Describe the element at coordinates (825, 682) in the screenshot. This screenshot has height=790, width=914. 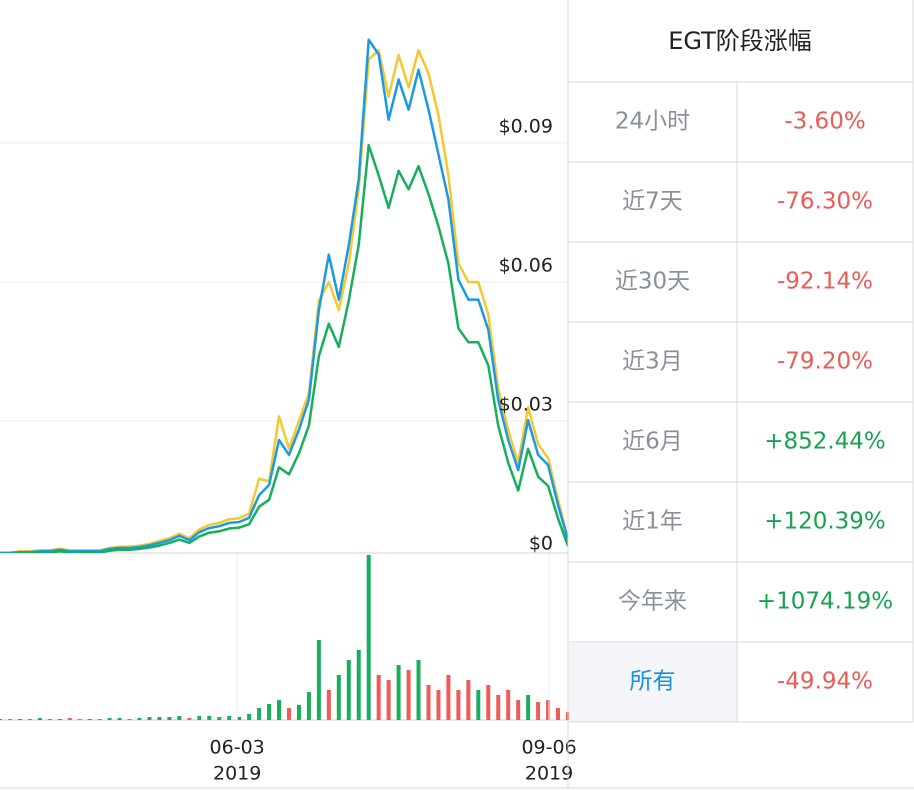
I see `change-value: -49.94%` at that location.